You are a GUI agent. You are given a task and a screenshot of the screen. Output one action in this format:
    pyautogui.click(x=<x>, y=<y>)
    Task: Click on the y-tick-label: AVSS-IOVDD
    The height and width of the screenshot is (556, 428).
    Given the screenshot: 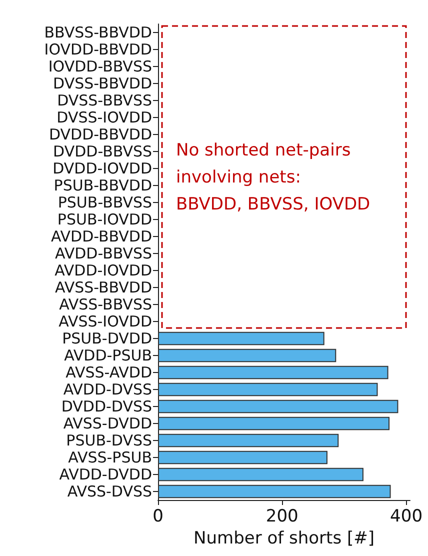 What is the action you would take?
    pyautogui.click(x=105, y=321)
    